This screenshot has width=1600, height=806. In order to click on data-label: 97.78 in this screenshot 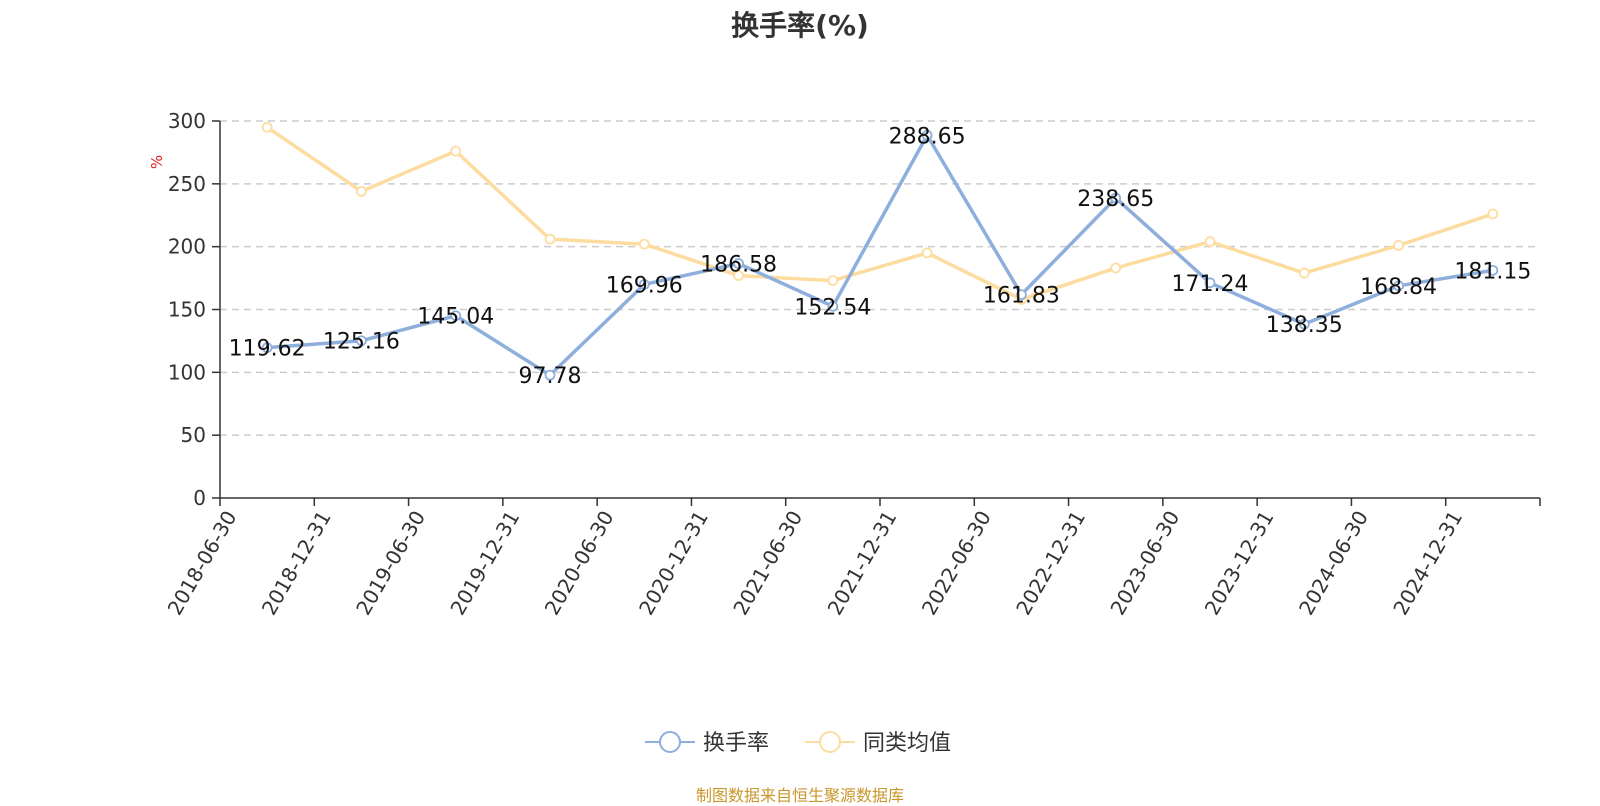, I will do `click(550, 376)`.